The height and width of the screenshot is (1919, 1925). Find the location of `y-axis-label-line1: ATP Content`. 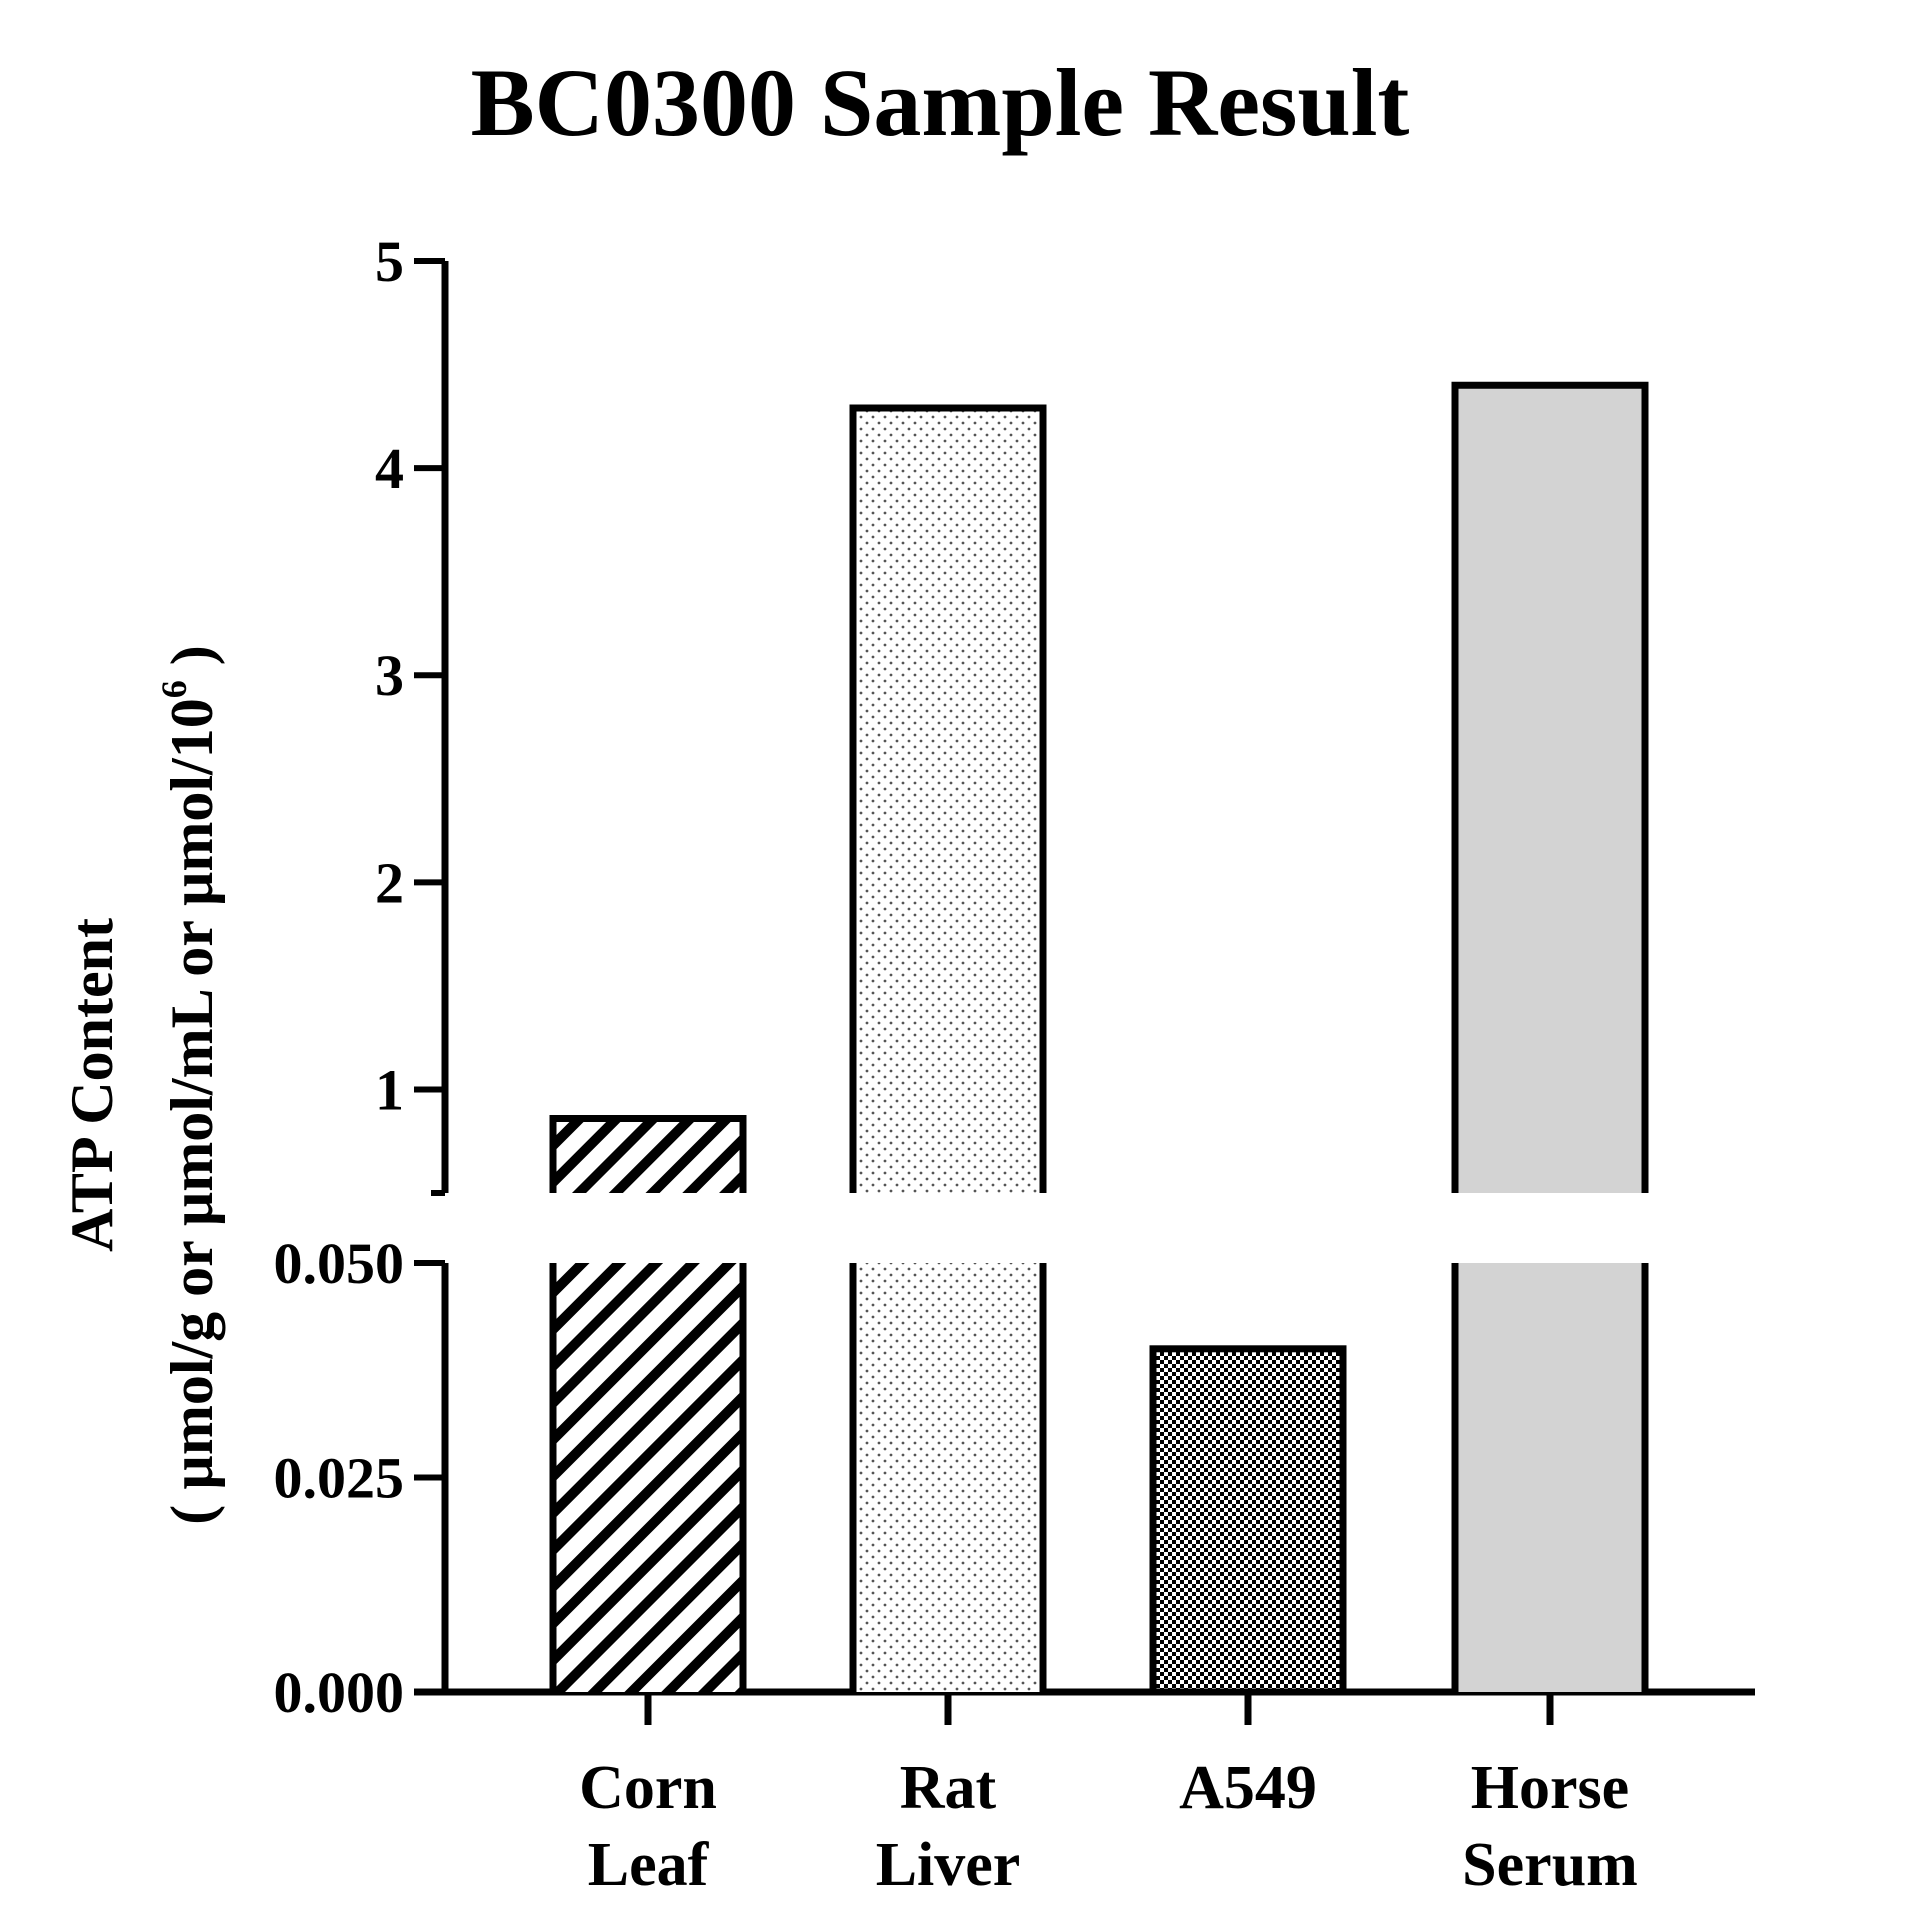

y-axis-label-line1: ATP Content is located at coordinates (92, 1085).